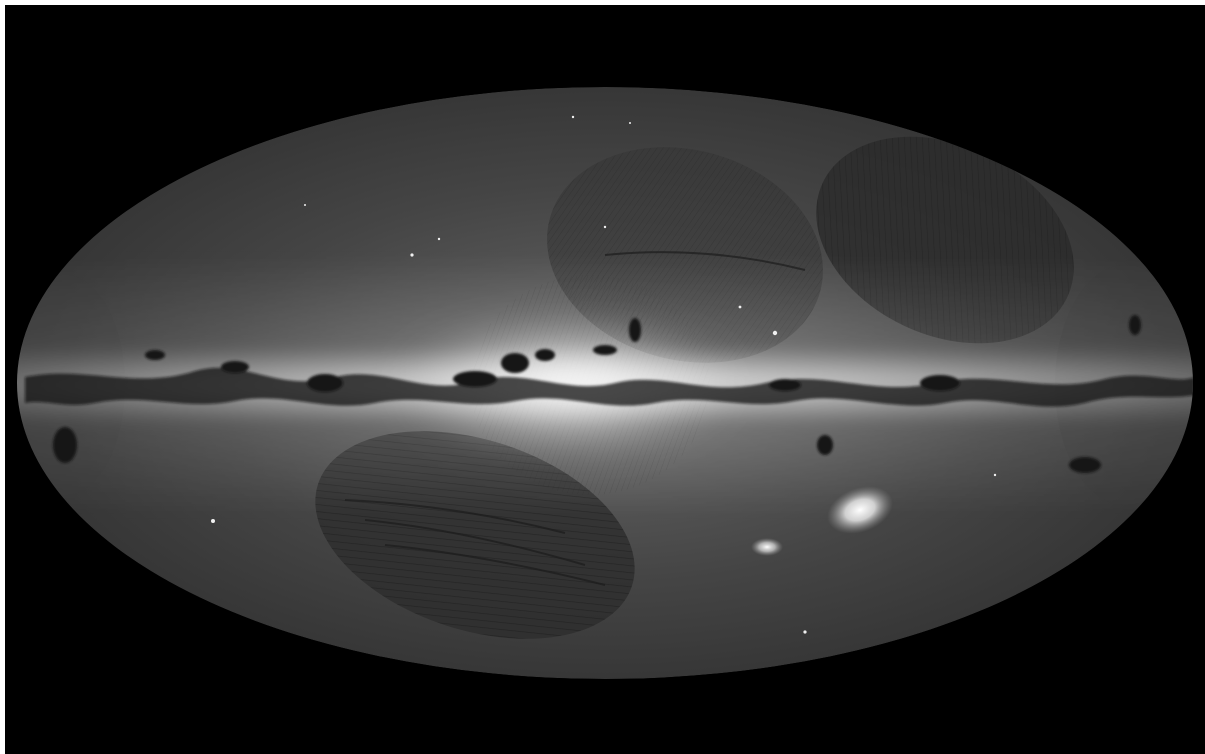  What do you see at coordinates (767, 547) in the screenshot?
I see `small-magellanic-cloud` at bounding box center [767, 547].